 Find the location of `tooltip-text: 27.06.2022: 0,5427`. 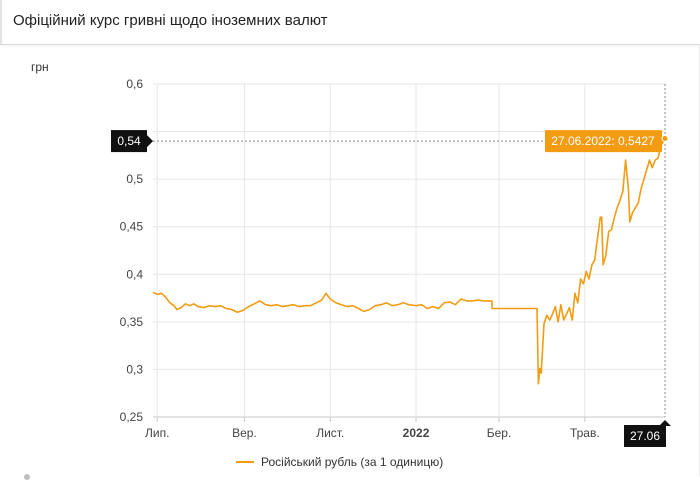

tooltip-text: 27.06.2022: 0,5427 is located at coordinates (603, 141).